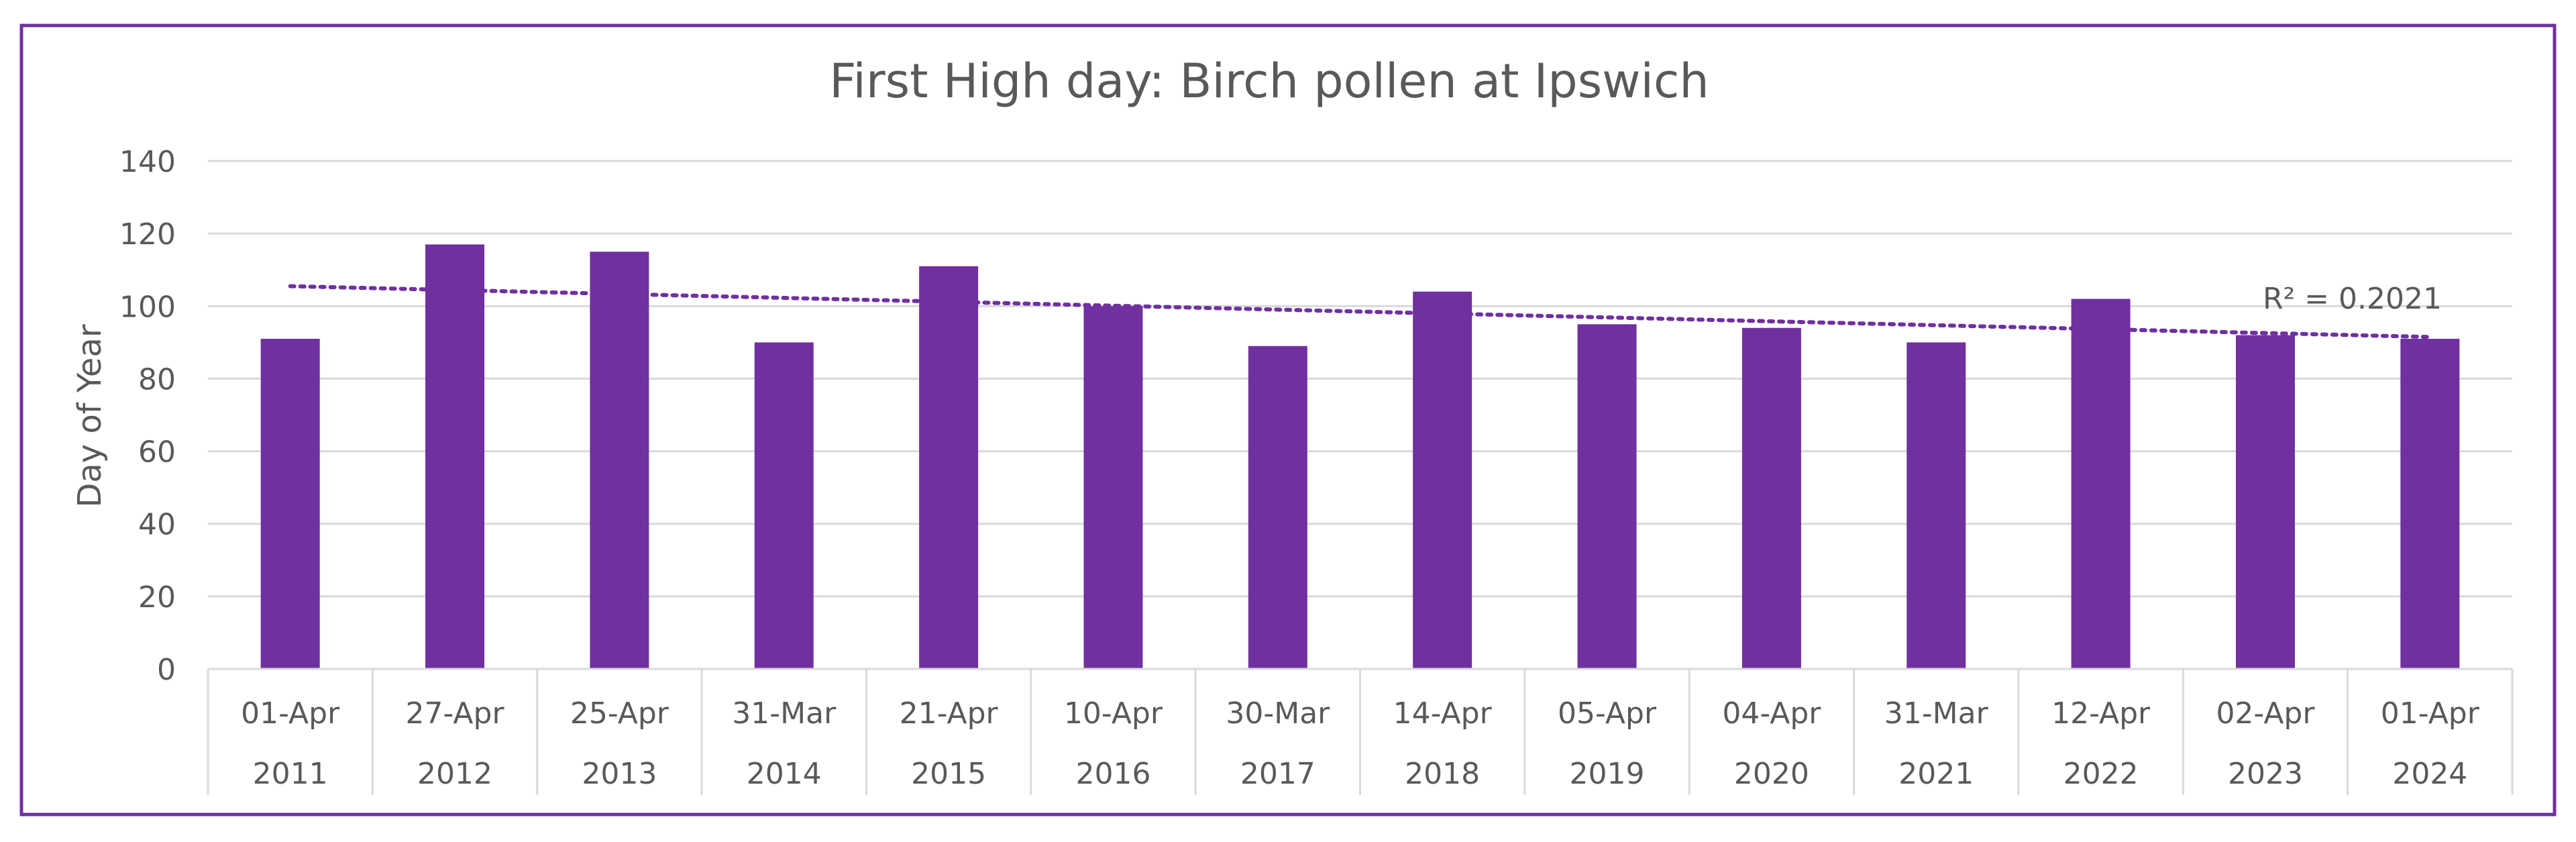  Describe the element at coordinates (2352, 299) in the screenshot. I see `r-squared-label: R² = 0.2021` at that location.